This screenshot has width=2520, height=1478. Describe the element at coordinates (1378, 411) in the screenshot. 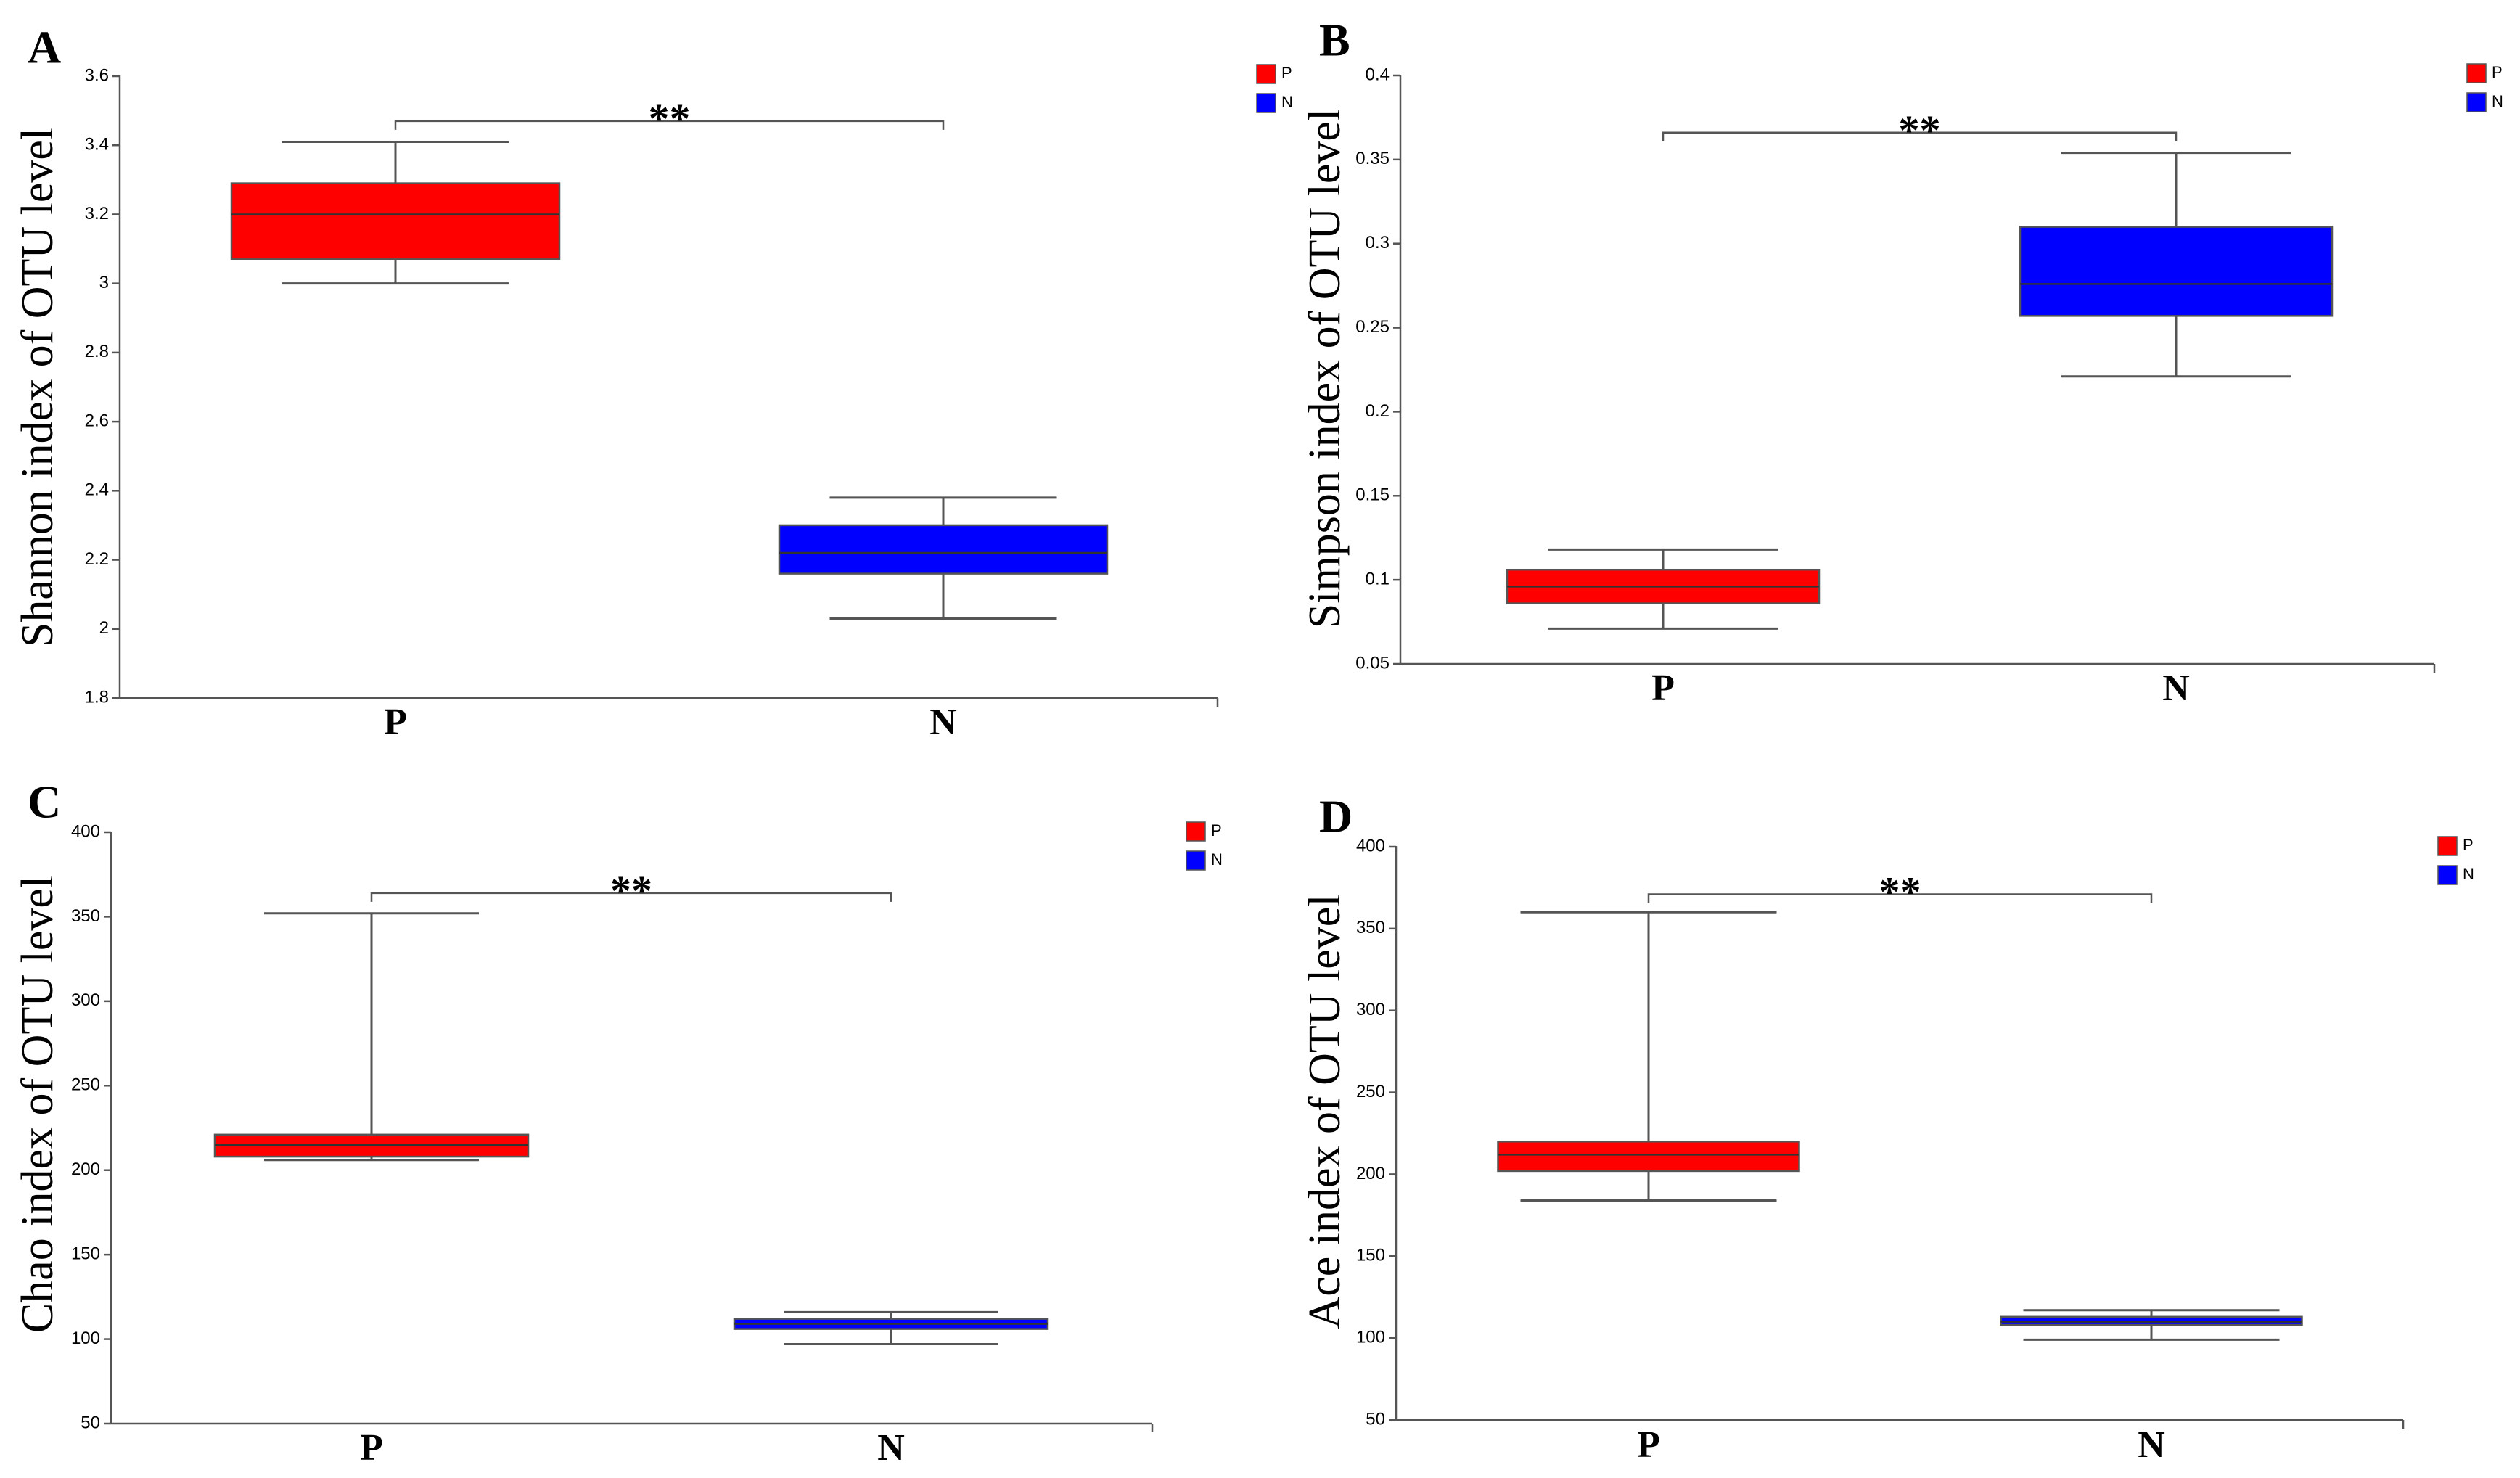

I see `y-tick-label: 0.2` at that location.